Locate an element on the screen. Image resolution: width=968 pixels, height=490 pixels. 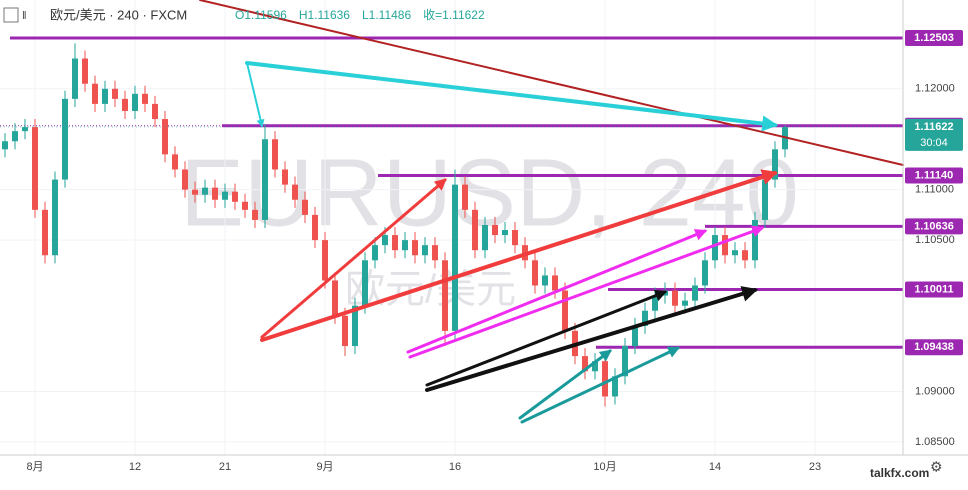
y-tick-label: 1.11000 is located at coordinates (934, 190).